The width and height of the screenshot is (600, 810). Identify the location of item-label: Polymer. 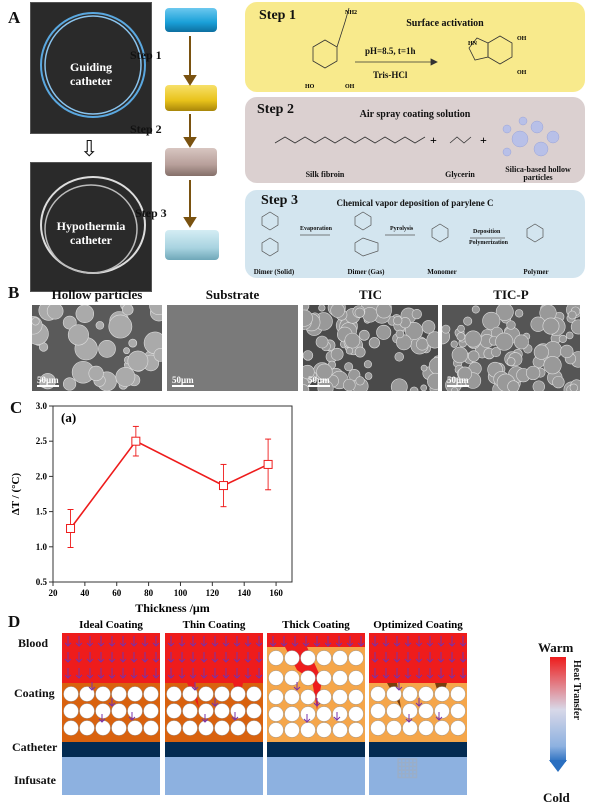
(536, 272).